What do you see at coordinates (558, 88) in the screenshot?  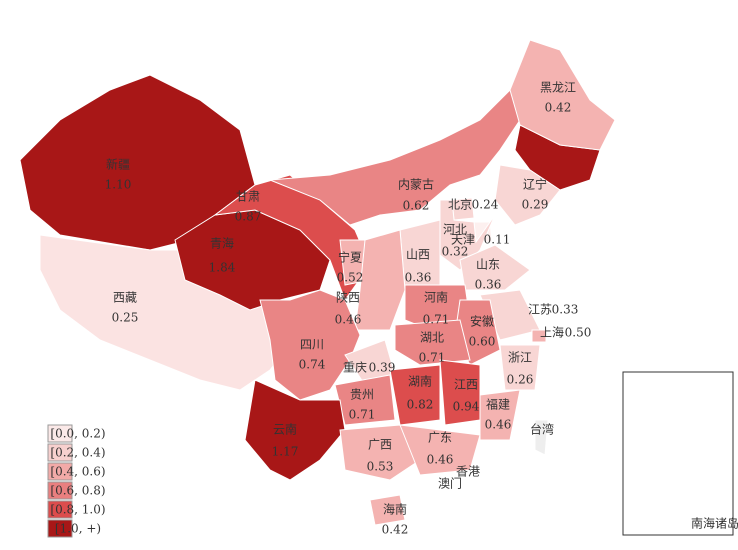 I see `province-name: 黑龙江` at bounding box center [558, 88].